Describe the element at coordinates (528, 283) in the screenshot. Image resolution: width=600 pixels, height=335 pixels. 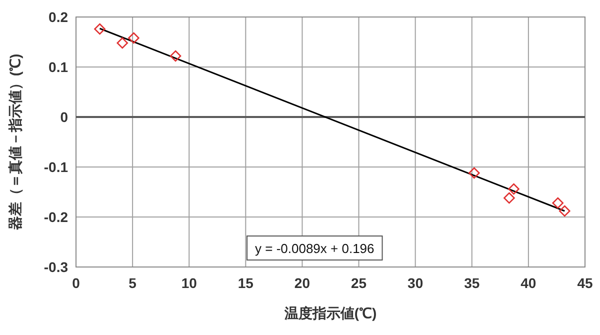
I see `x-tick-label: 40` at that location.